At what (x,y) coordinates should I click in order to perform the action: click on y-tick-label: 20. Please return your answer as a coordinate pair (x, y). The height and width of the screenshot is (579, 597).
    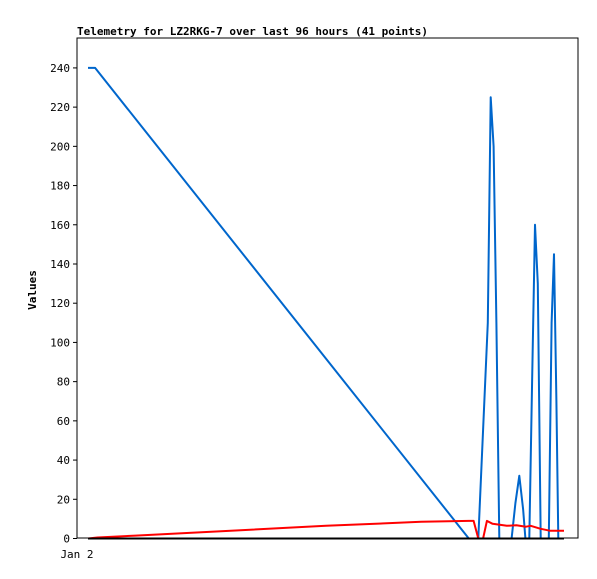
    Looking at the image, I should click on (63, 499).